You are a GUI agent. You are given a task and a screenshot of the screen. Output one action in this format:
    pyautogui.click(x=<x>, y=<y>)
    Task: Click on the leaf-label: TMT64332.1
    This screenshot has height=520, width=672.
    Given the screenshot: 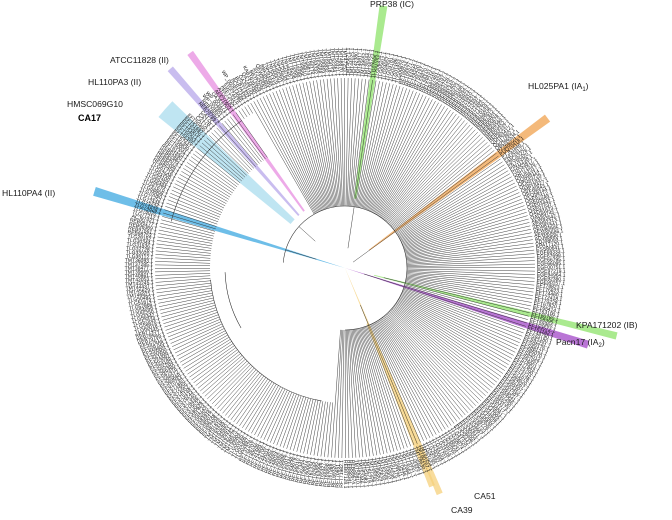 What is the action you would take?
    pyautogui.click(x=314, y=64)
    